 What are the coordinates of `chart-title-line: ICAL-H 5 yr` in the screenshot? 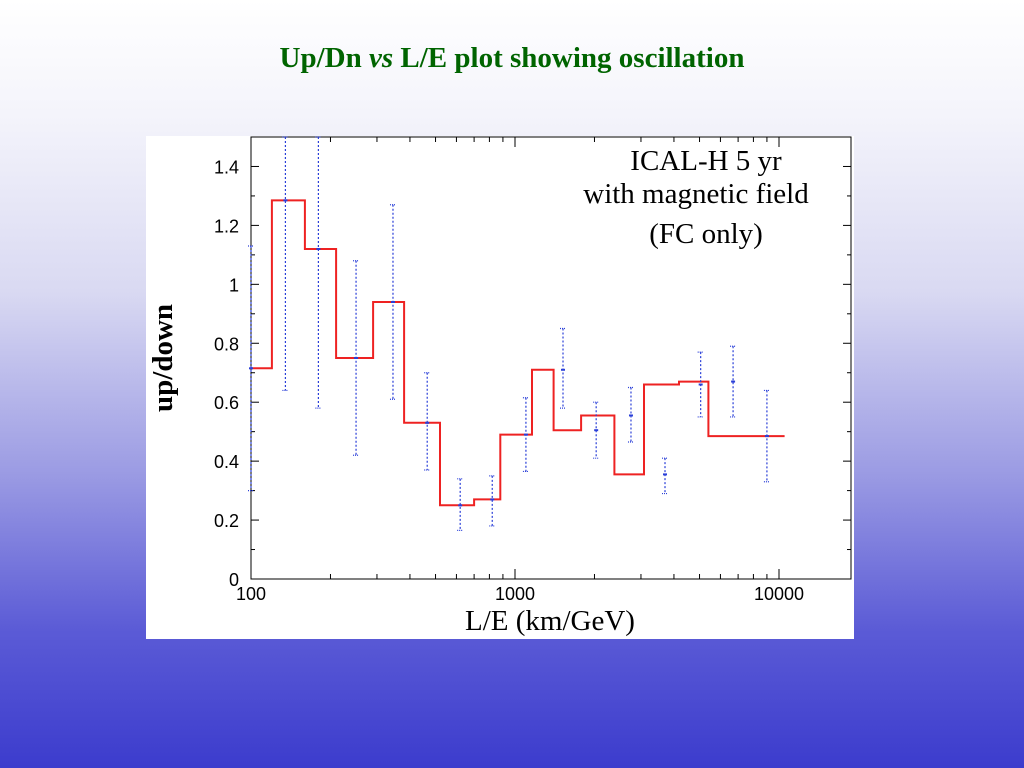 It's located at (706, 161).